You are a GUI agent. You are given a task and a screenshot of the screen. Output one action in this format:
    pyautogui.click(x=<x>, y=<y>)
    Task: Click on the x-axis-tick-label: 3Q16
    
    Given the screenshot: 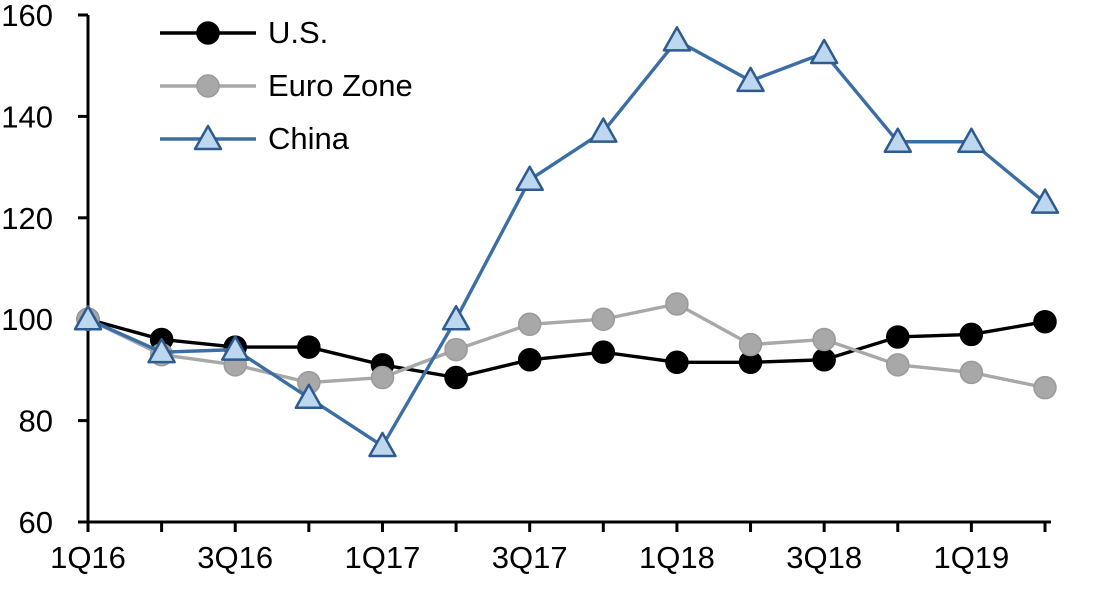 What is the action you would take?
    pyautogui.click(x=235, y=557)
    